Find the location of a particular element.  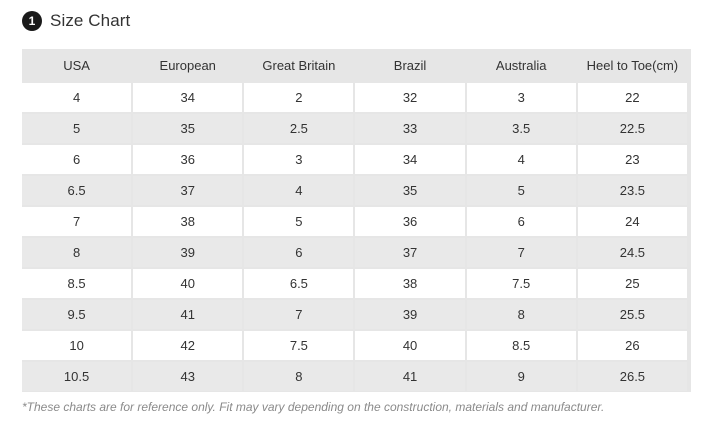

table-row: 6 36 3 34 4 23 is located at coordinates (354, 159).